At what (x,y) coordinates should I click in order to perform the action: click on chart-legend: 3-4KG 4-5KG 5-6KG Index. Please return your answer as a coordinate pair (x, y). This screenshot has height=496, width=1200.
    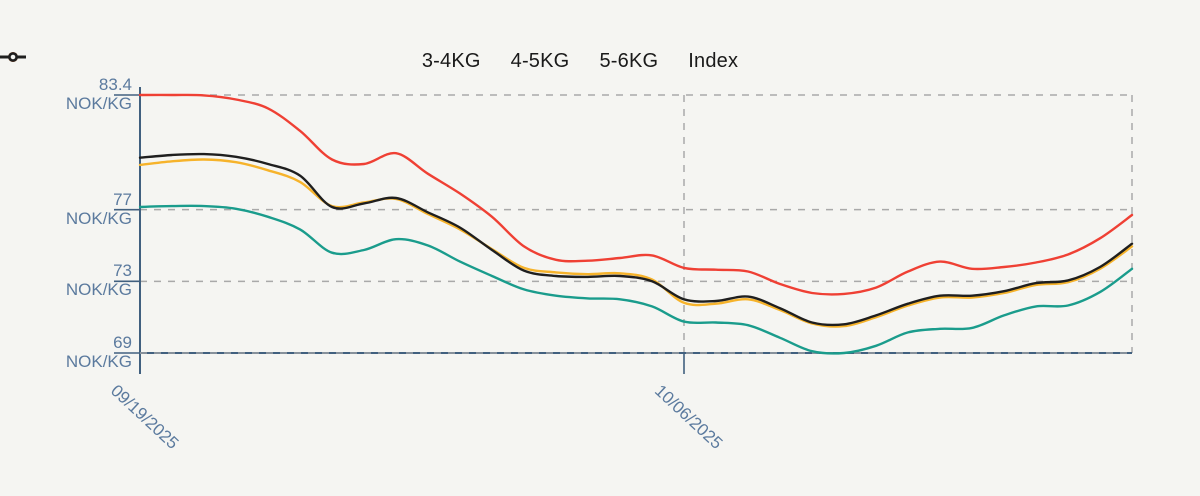
    Looking at the image, I should click on (580, 61).